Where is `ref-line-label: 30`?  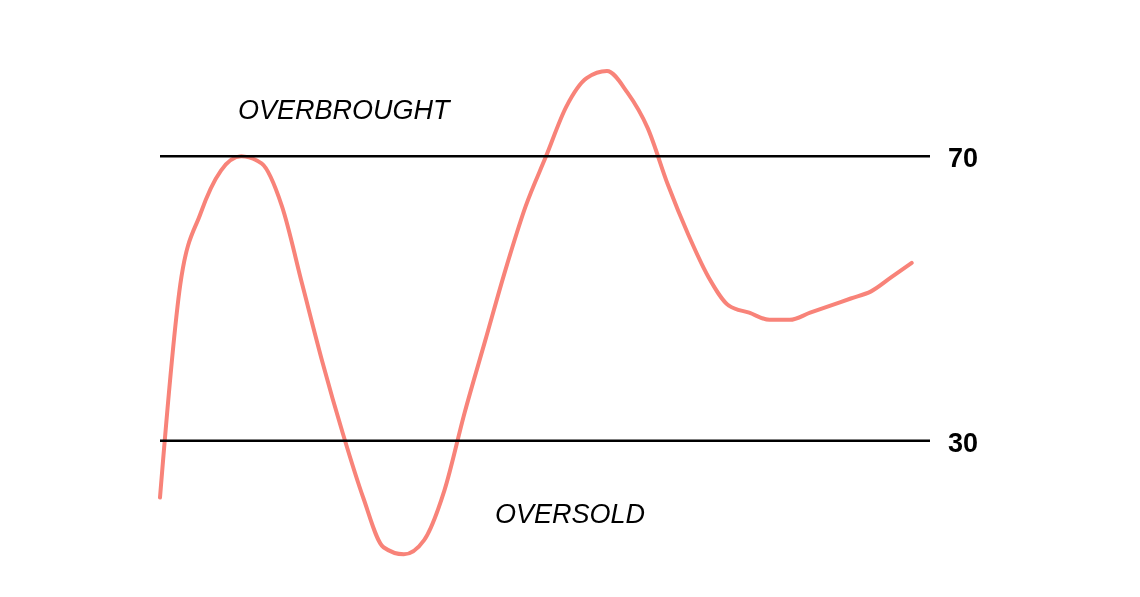 ref-line-label: 30 is located at coordinates (963, 442).